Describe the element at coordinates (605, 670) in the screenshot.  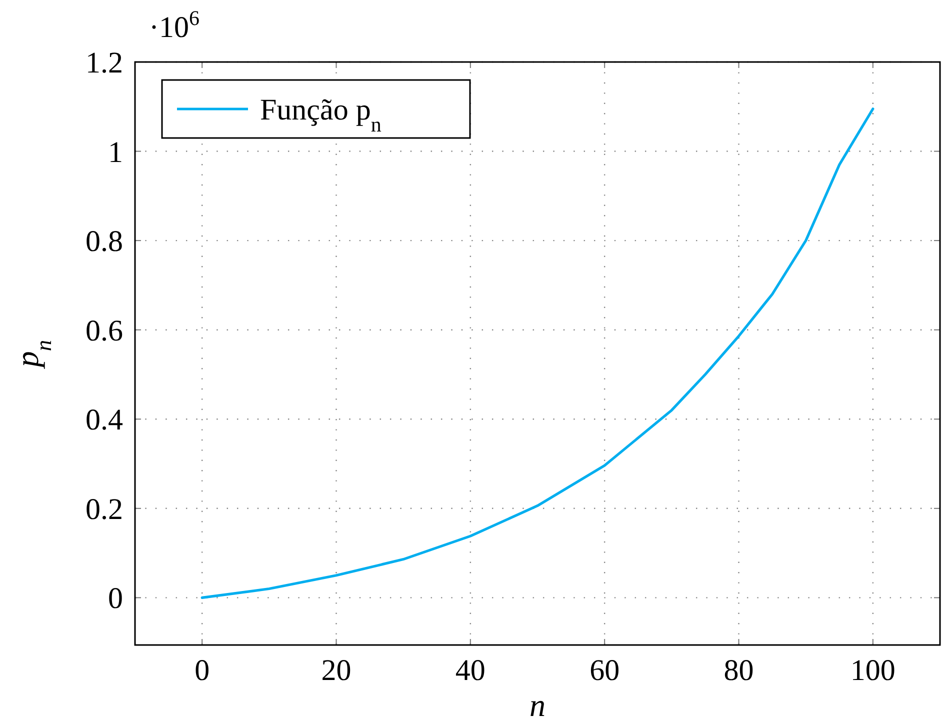
I see `x-tick-label: 60` at that location.